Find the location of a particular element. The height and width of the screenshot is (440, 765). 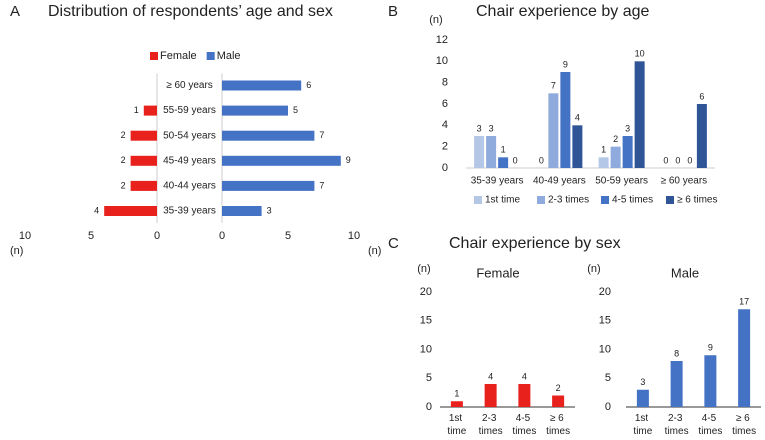

panel-label: C is located at coordinates (393, 243).